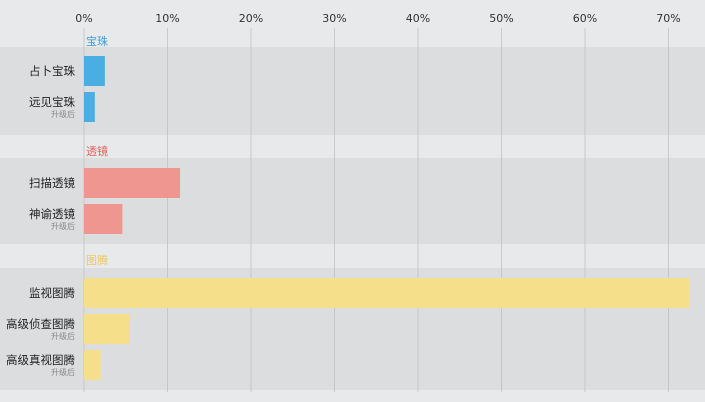 This screenshot has height=402, width=705. What do you see at coordinates (418, 18) in the screenshot?
I see `x-tick-label: 40%` at bounding box center [418, 18].